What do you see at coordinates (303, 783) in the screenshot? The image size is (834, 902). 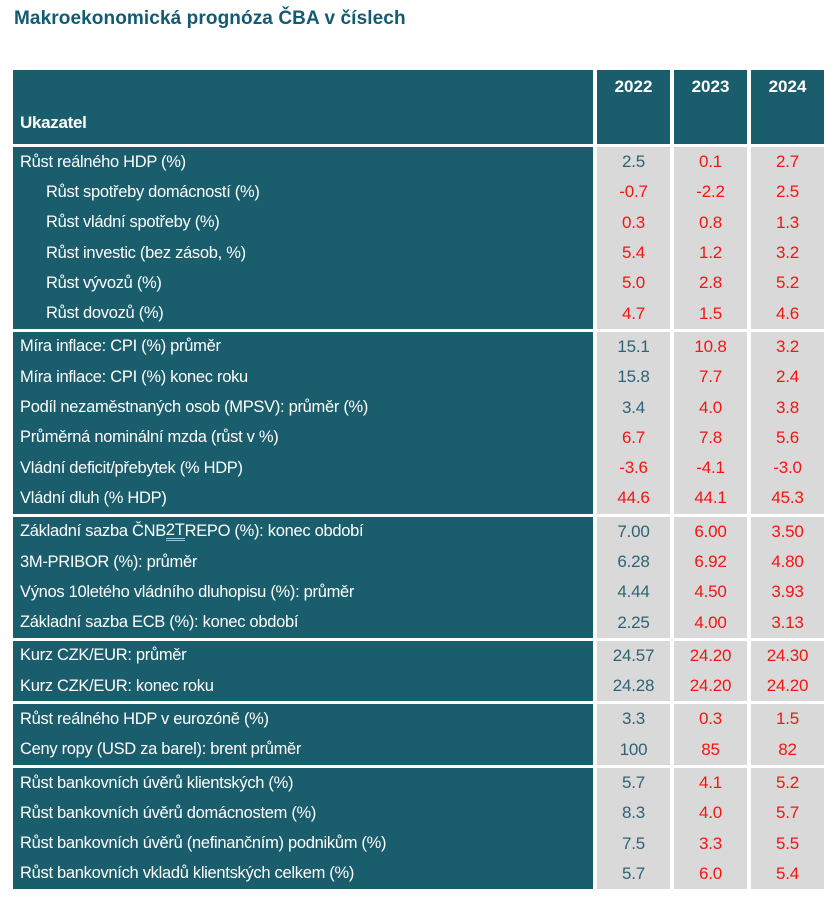 I see `row-label: Růst bankovních úvěrů klientských (%)` at bounding box center [303, 783].